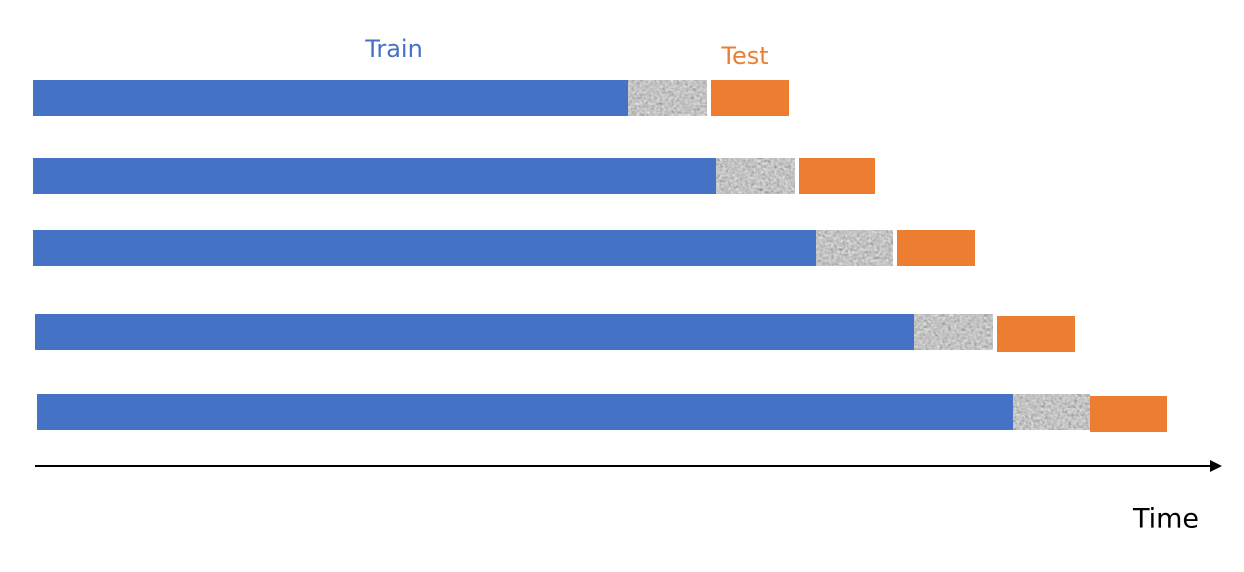 Image resolution: width=1244 pixels, height=572 pixels. What do you see at coordinates (393, 49) in the screenshot?
I see `train-label: Train` at bounding box center [393, 49].